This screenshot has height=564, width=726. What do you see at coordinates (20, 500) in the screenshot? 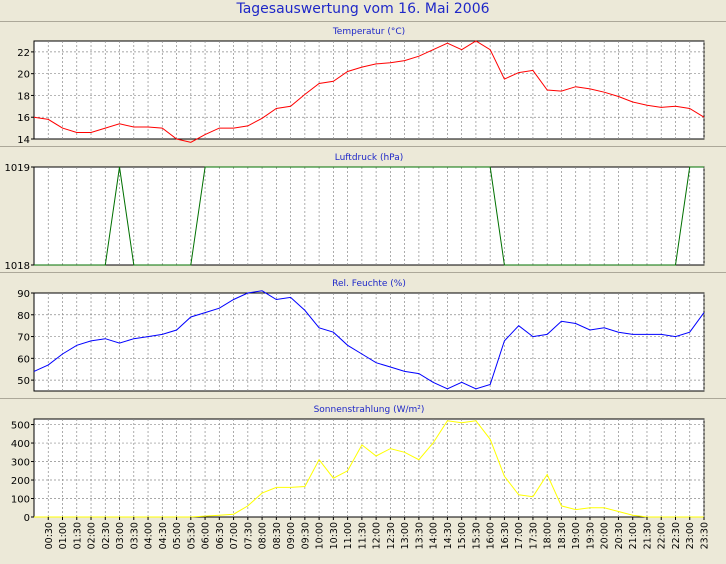
I see `y-tick-label: 100` at bounding box center [20, 500].